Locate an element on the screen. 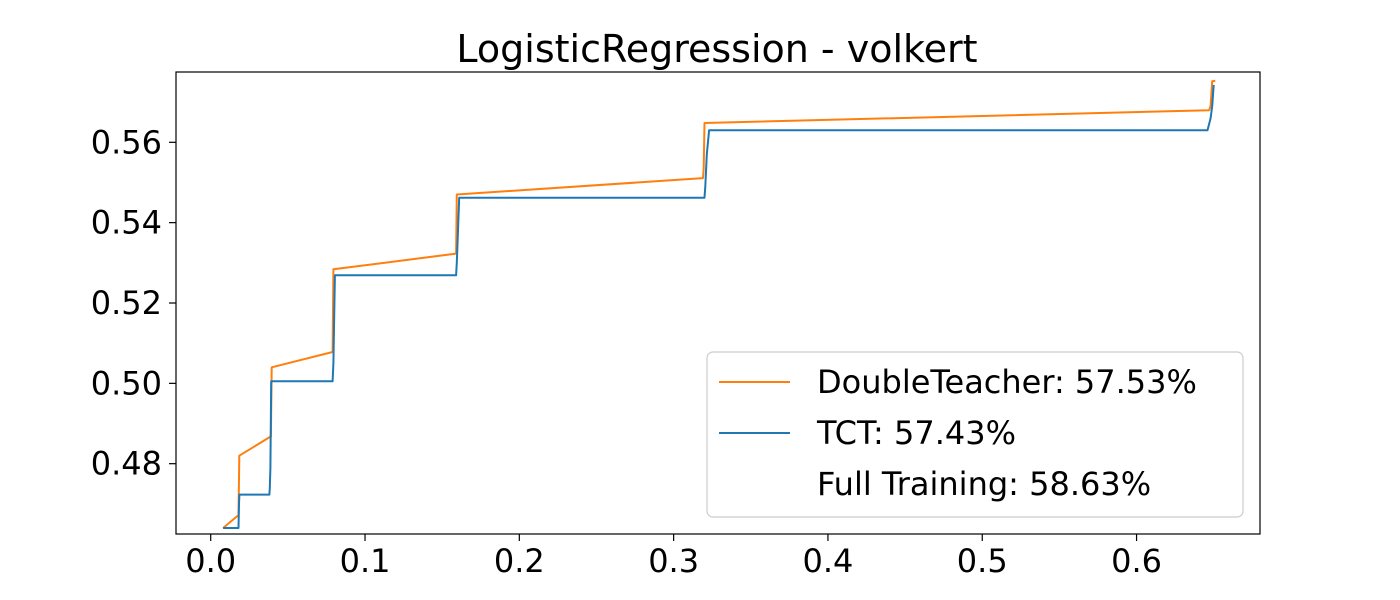  y-axis: 0.48 0.50 0.52 0.54 0.56 is located at coordinates (133, 303).